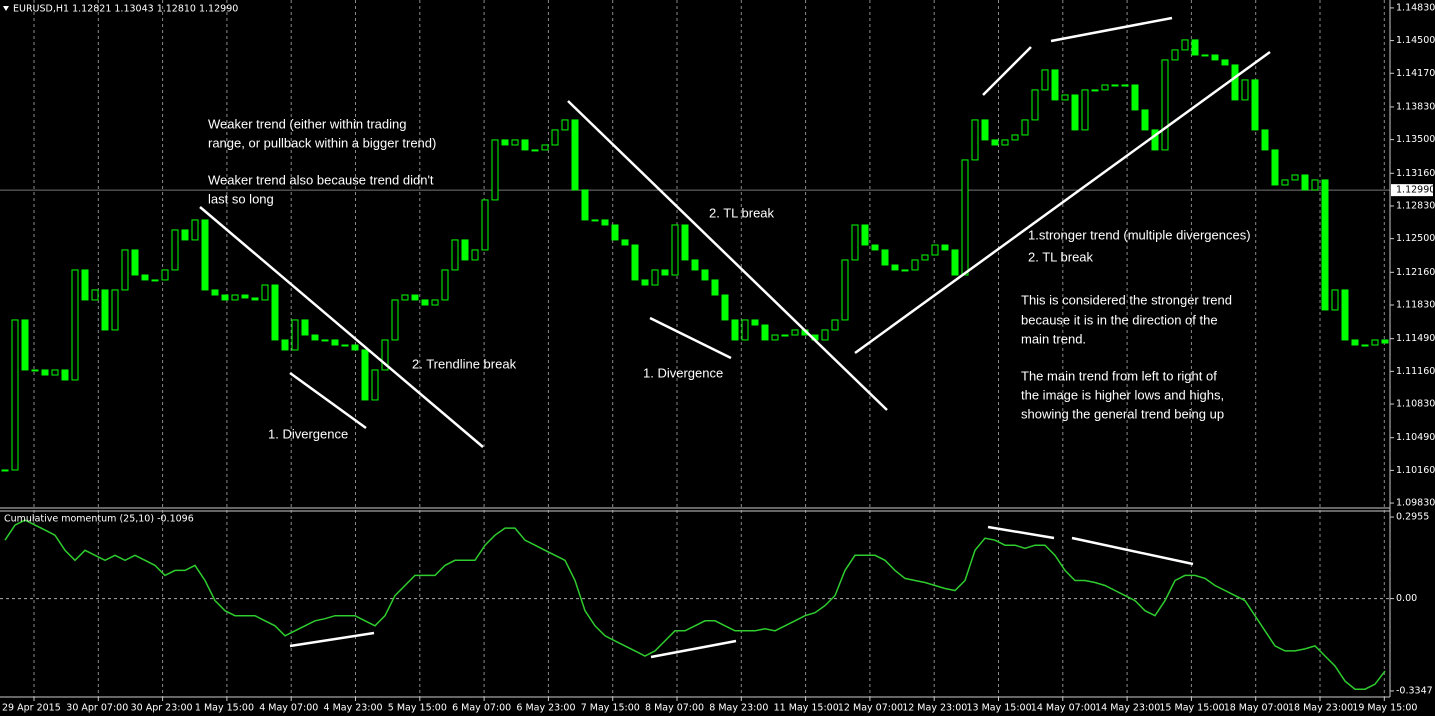  Describe the element at coordinates (1415, 238) in the screenshot. I see `y-tick-label: 1.12500` at that location.